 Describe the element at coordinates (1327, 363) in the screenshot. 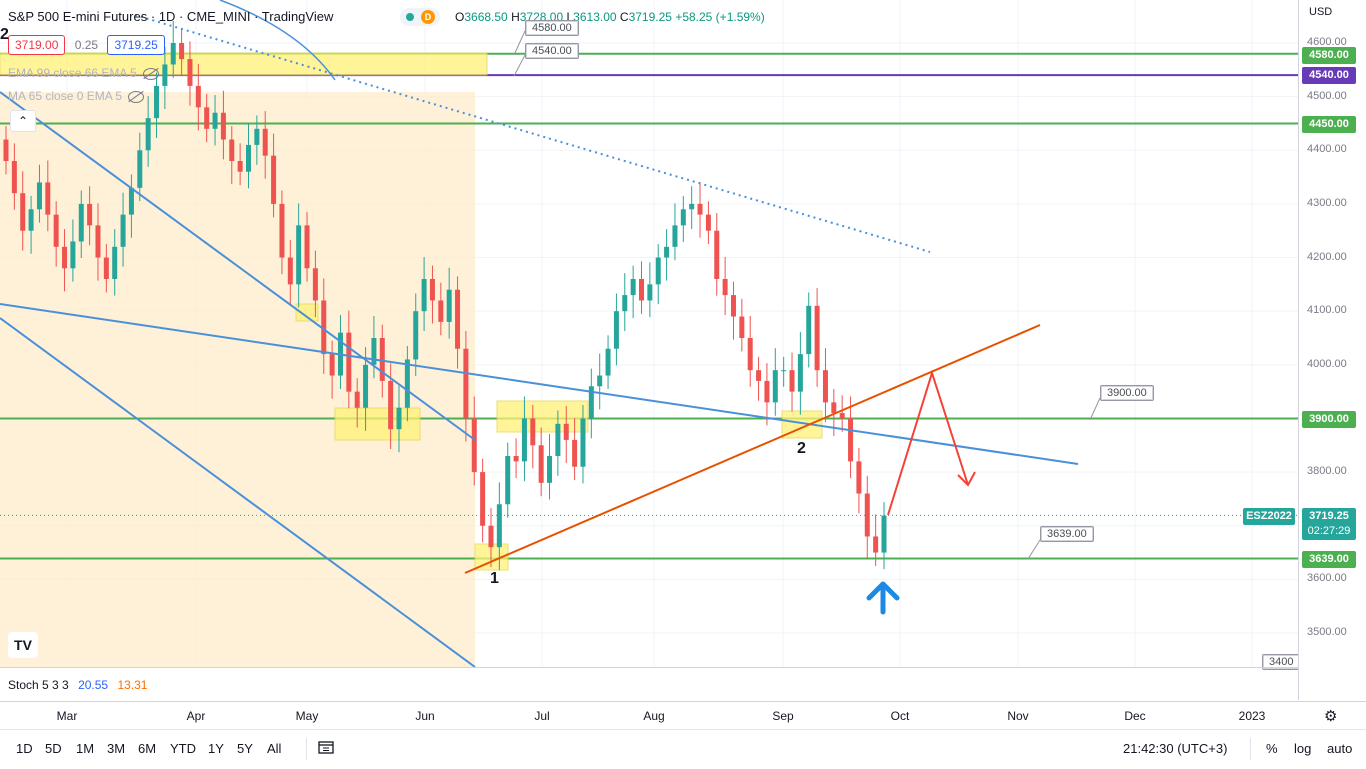

I see `price-tick-label: 4000.00` at that location.